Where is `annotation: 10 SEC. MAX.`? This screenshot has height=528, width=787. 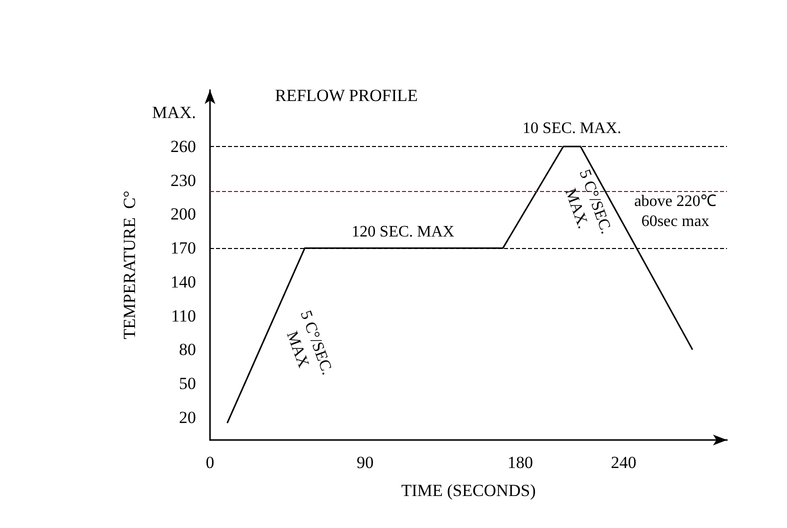 annotation: 10 SEC. MAX. is located at coordinates (572, 128).